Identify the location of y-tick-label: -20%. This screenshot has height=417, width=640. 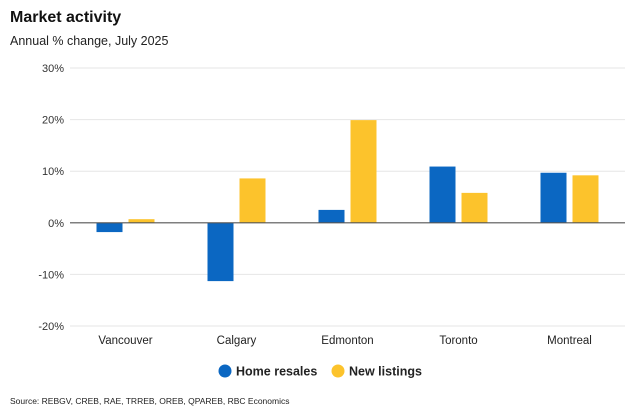
(51, 327).